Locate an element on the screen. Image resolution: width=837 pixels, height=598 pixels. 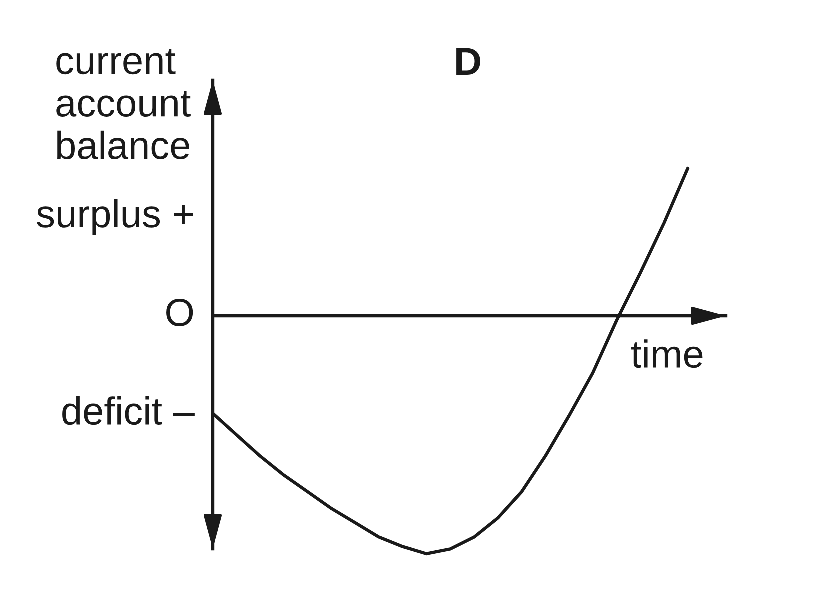
text: surplus + is located at coordinates (115, 217).